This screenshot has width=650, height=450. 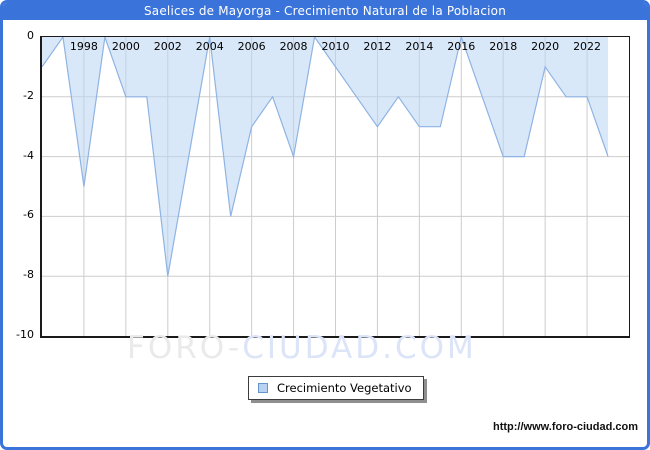 What do you see at coordinates (565, 427) in the screenshot?
I see `footer-url: http://www.foro-ciudad.com` at bounding box center [565, 427].